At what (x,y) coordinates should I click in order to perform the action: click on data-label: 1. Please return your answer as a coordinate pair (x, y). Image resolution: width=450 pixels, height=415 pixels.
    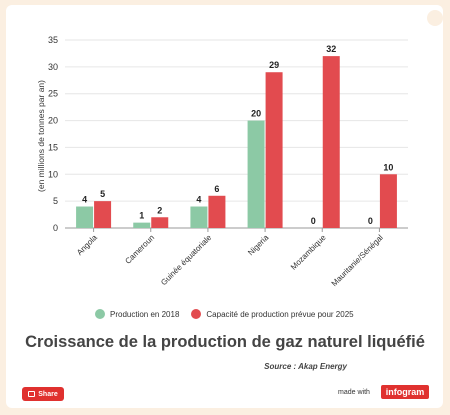
    Looking at the image, I should click on (141, 216).